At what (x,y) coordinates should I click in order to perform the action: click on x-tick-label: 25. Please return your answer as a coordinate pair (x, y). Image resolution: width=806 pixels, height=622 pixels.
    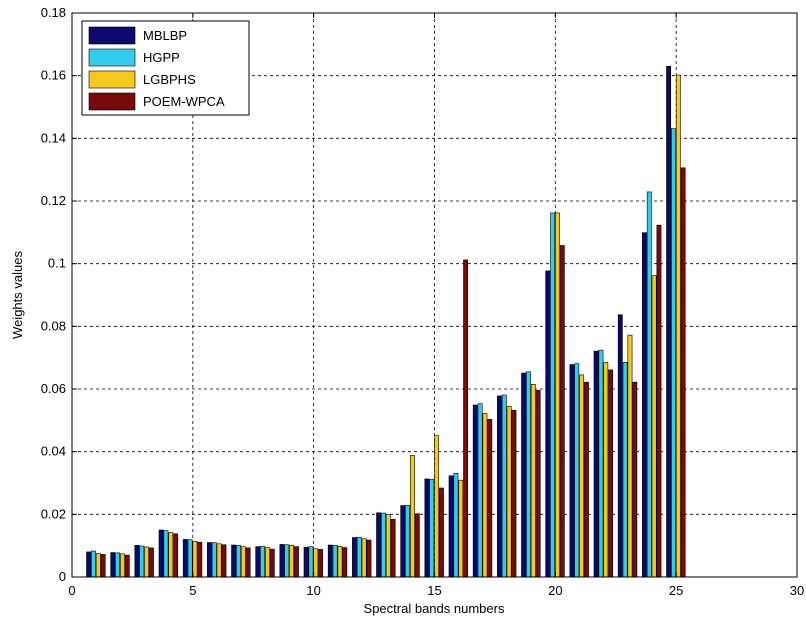
    Looking at the image, I should click on (676, 590).